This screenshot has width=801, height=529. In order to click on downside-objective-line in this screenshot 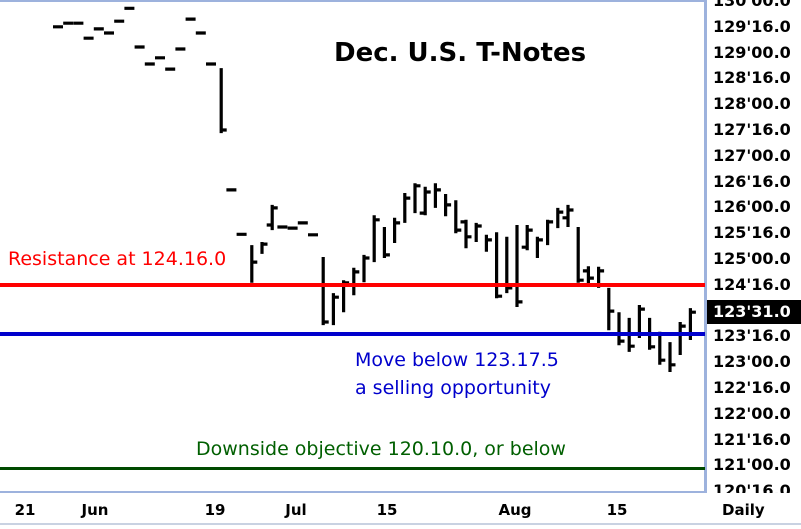, I will do `click(352, 468)`.